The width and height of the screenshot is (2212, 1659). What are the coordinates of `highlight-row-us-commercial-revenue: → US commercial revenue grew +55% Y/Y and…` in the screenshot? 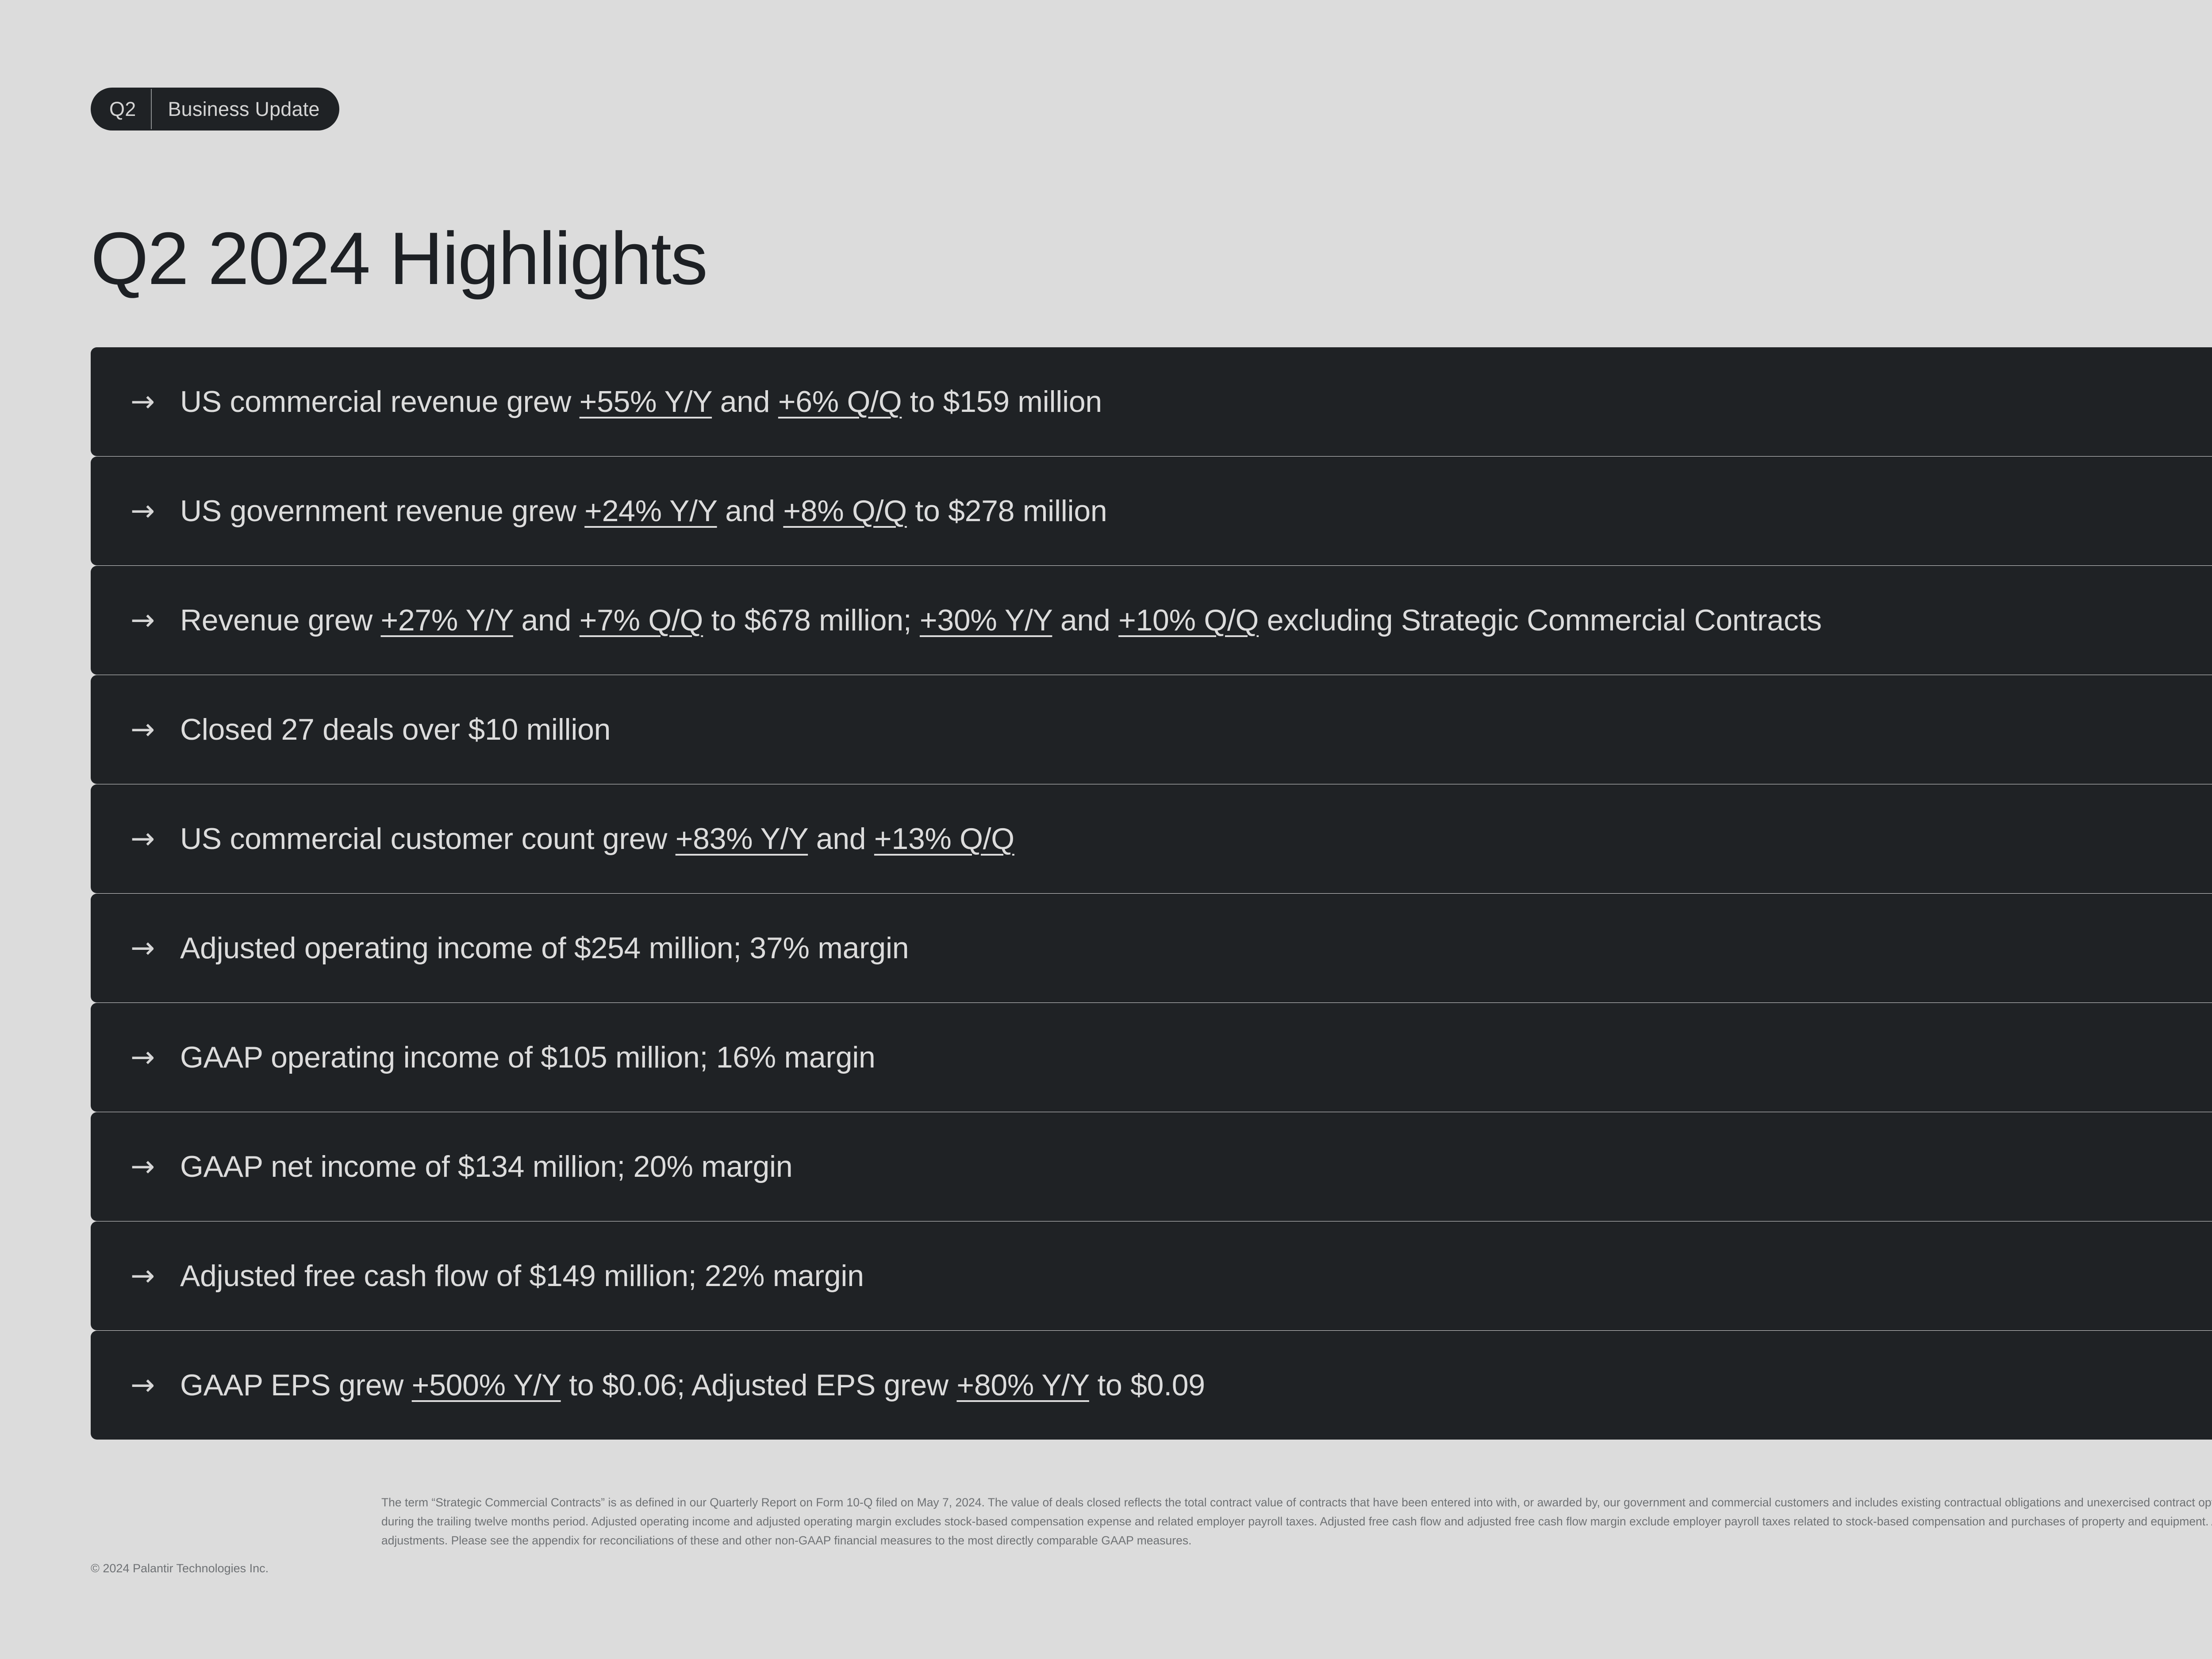 It's located at (1152, 401).